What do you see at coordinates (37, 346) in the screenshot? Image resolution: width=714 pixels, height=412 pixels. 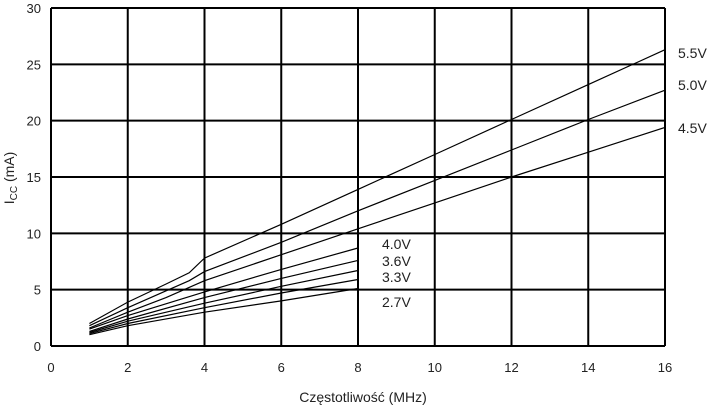 I see `y-tick-label: 0` at bounding box center [37, 346].